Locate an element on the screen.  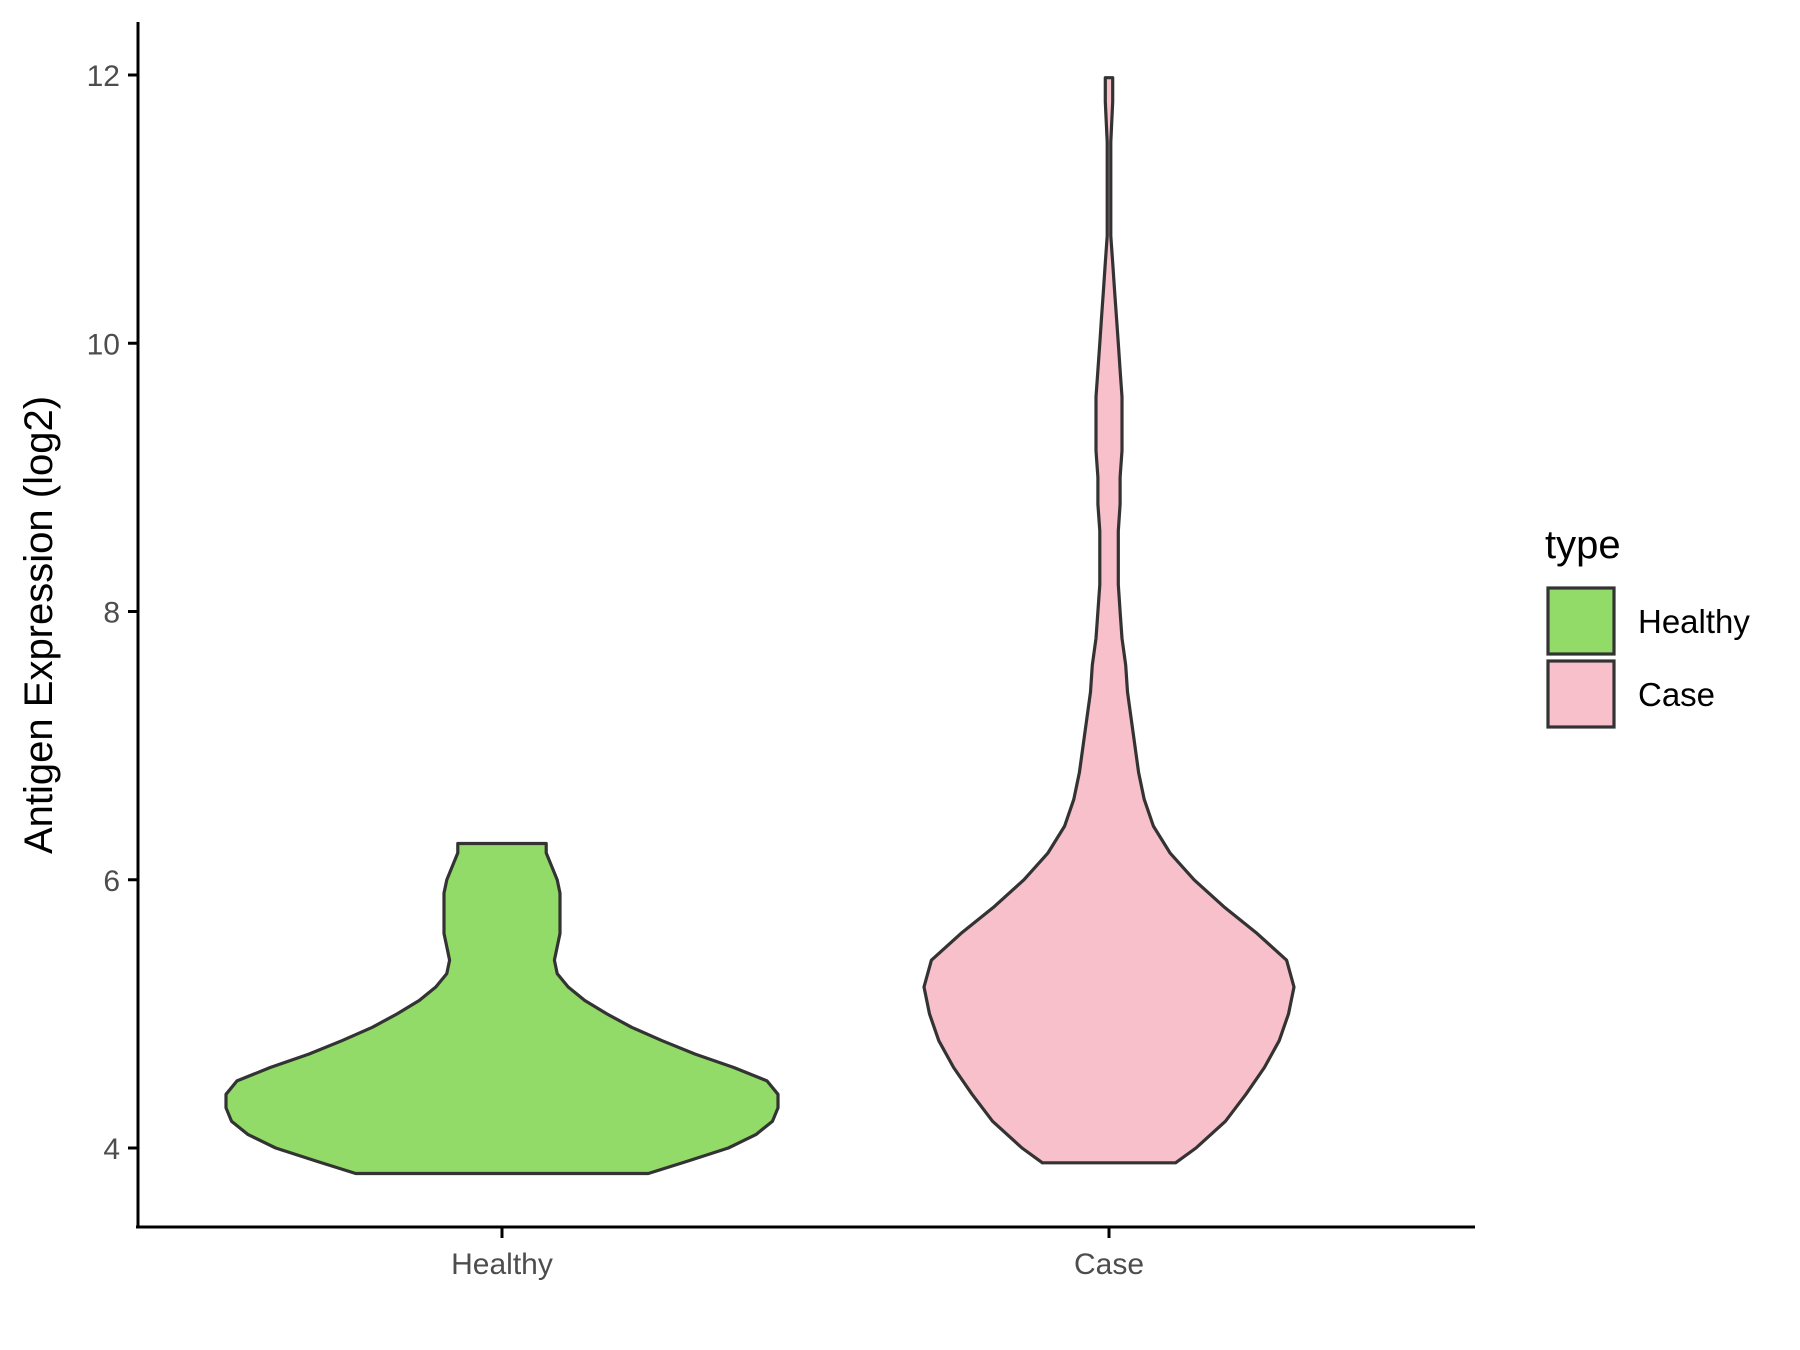
violin-healthy is located at coordinates (502, 1008).